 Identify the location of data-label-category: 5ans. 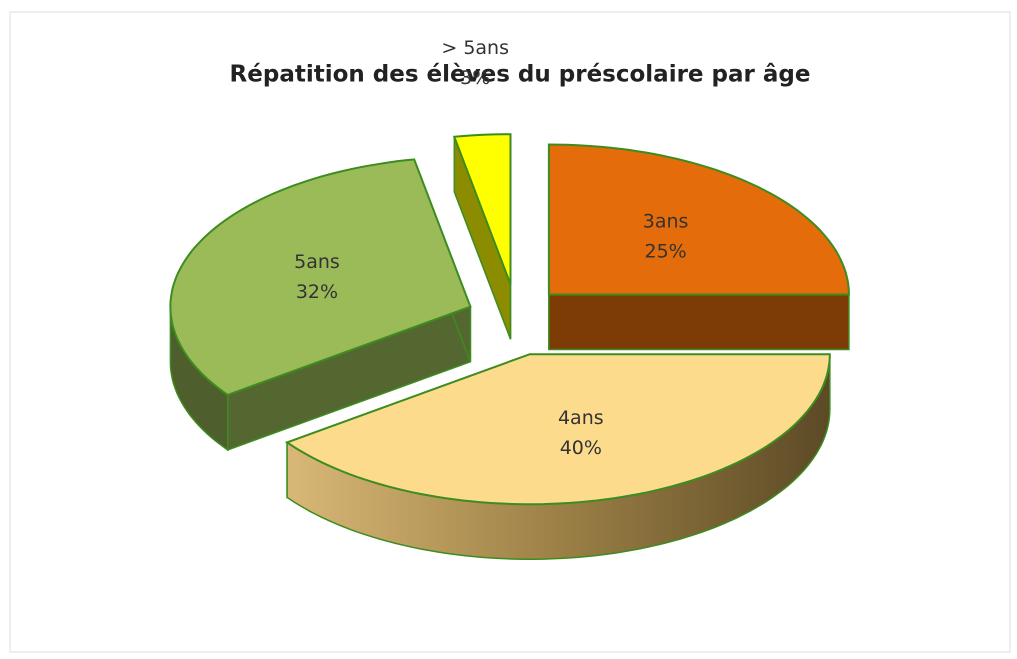
(317, 262).